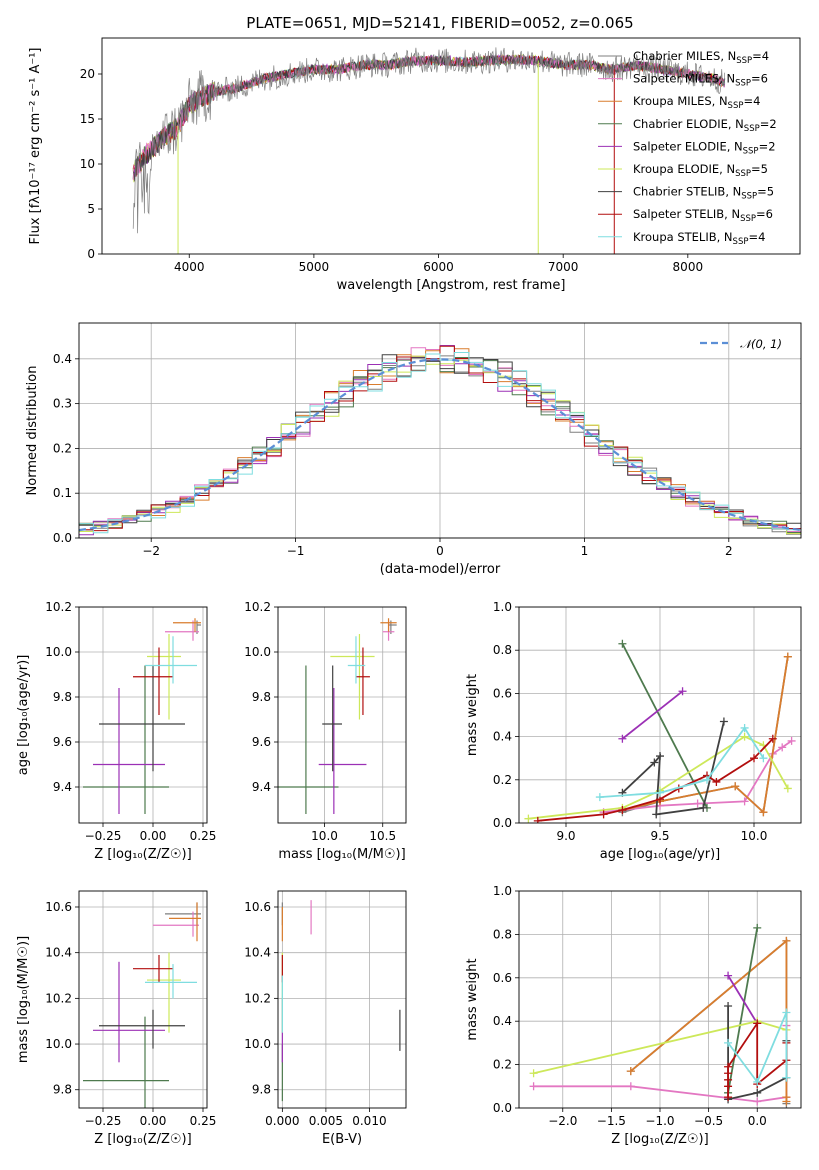  Describe the element at coordinates (562, 1121) in the screenshot. I see `x-tick-label: −2.0` at that location.